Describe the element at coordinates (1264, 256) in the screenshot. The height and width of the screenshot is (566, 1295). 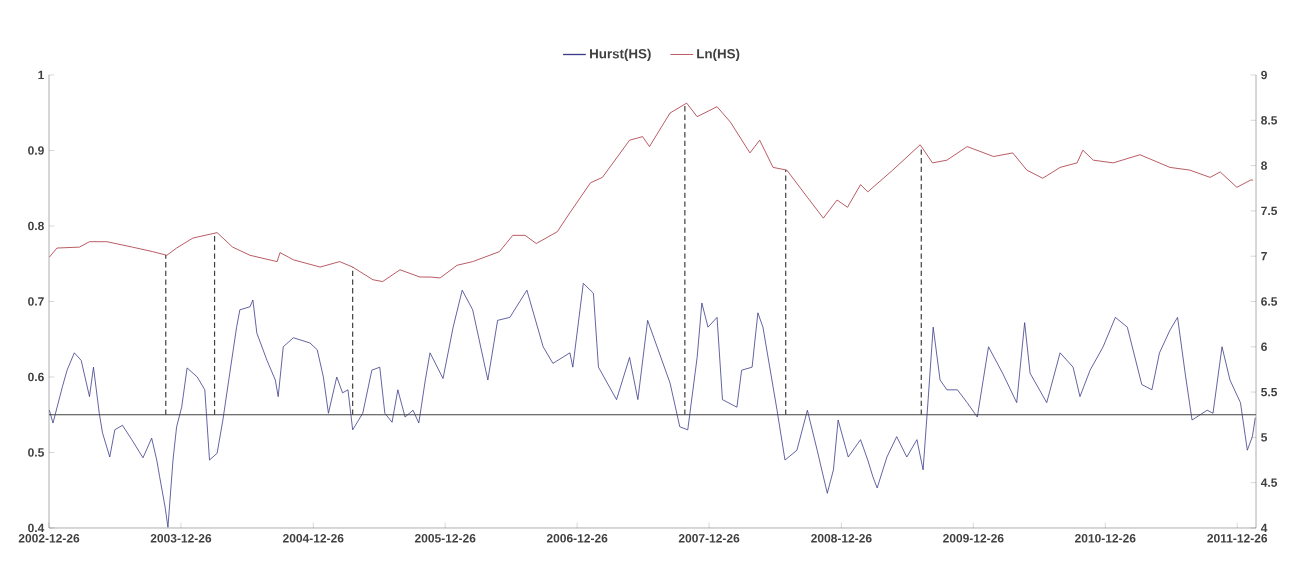
I see `y2-tick-label: 7` at that location.